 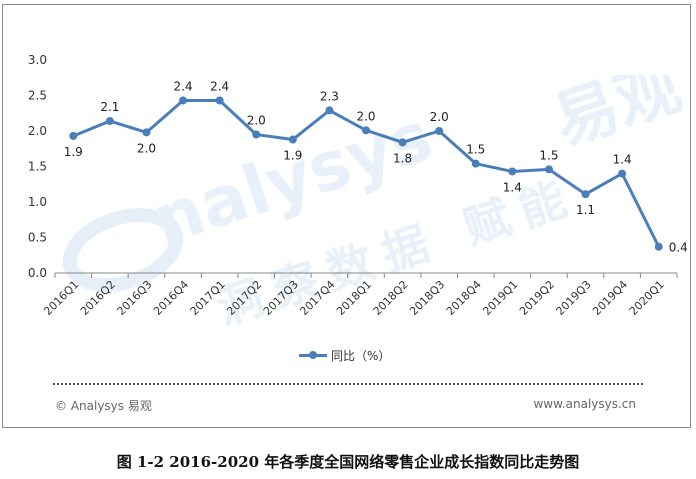 What do you see at coordinates (313, 355) in the screenshot?
I see `legend-swatch` at bounding box center [313, 355].